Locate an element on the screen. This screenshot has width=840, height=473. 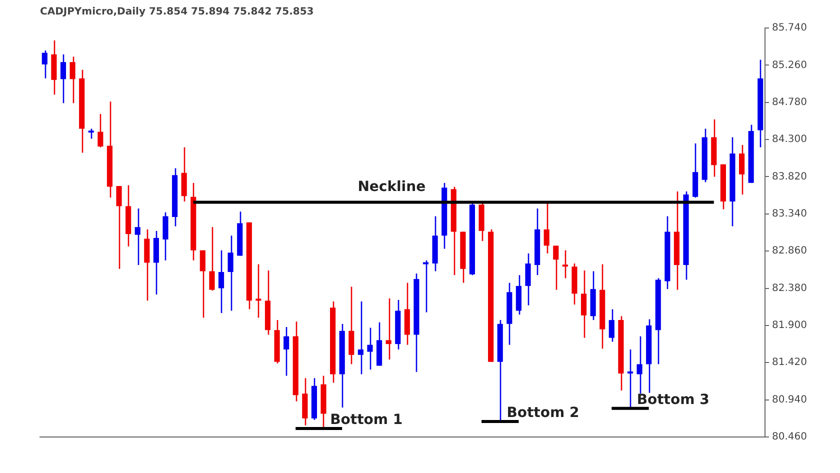
y-tick-label: 84.780 is located at coordinates (790, 102).